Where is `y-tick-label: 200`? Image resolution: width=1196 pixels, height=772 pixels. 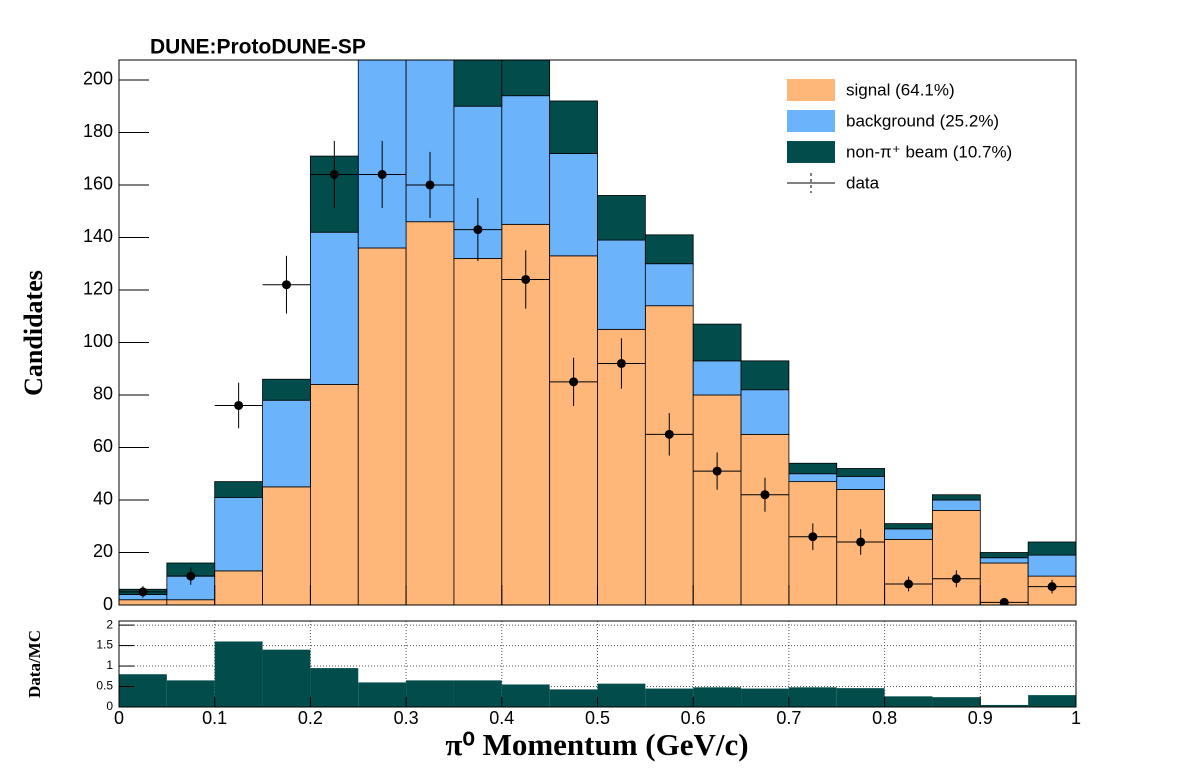 y-tick-label: 200 is located at coordinates (98, 79).